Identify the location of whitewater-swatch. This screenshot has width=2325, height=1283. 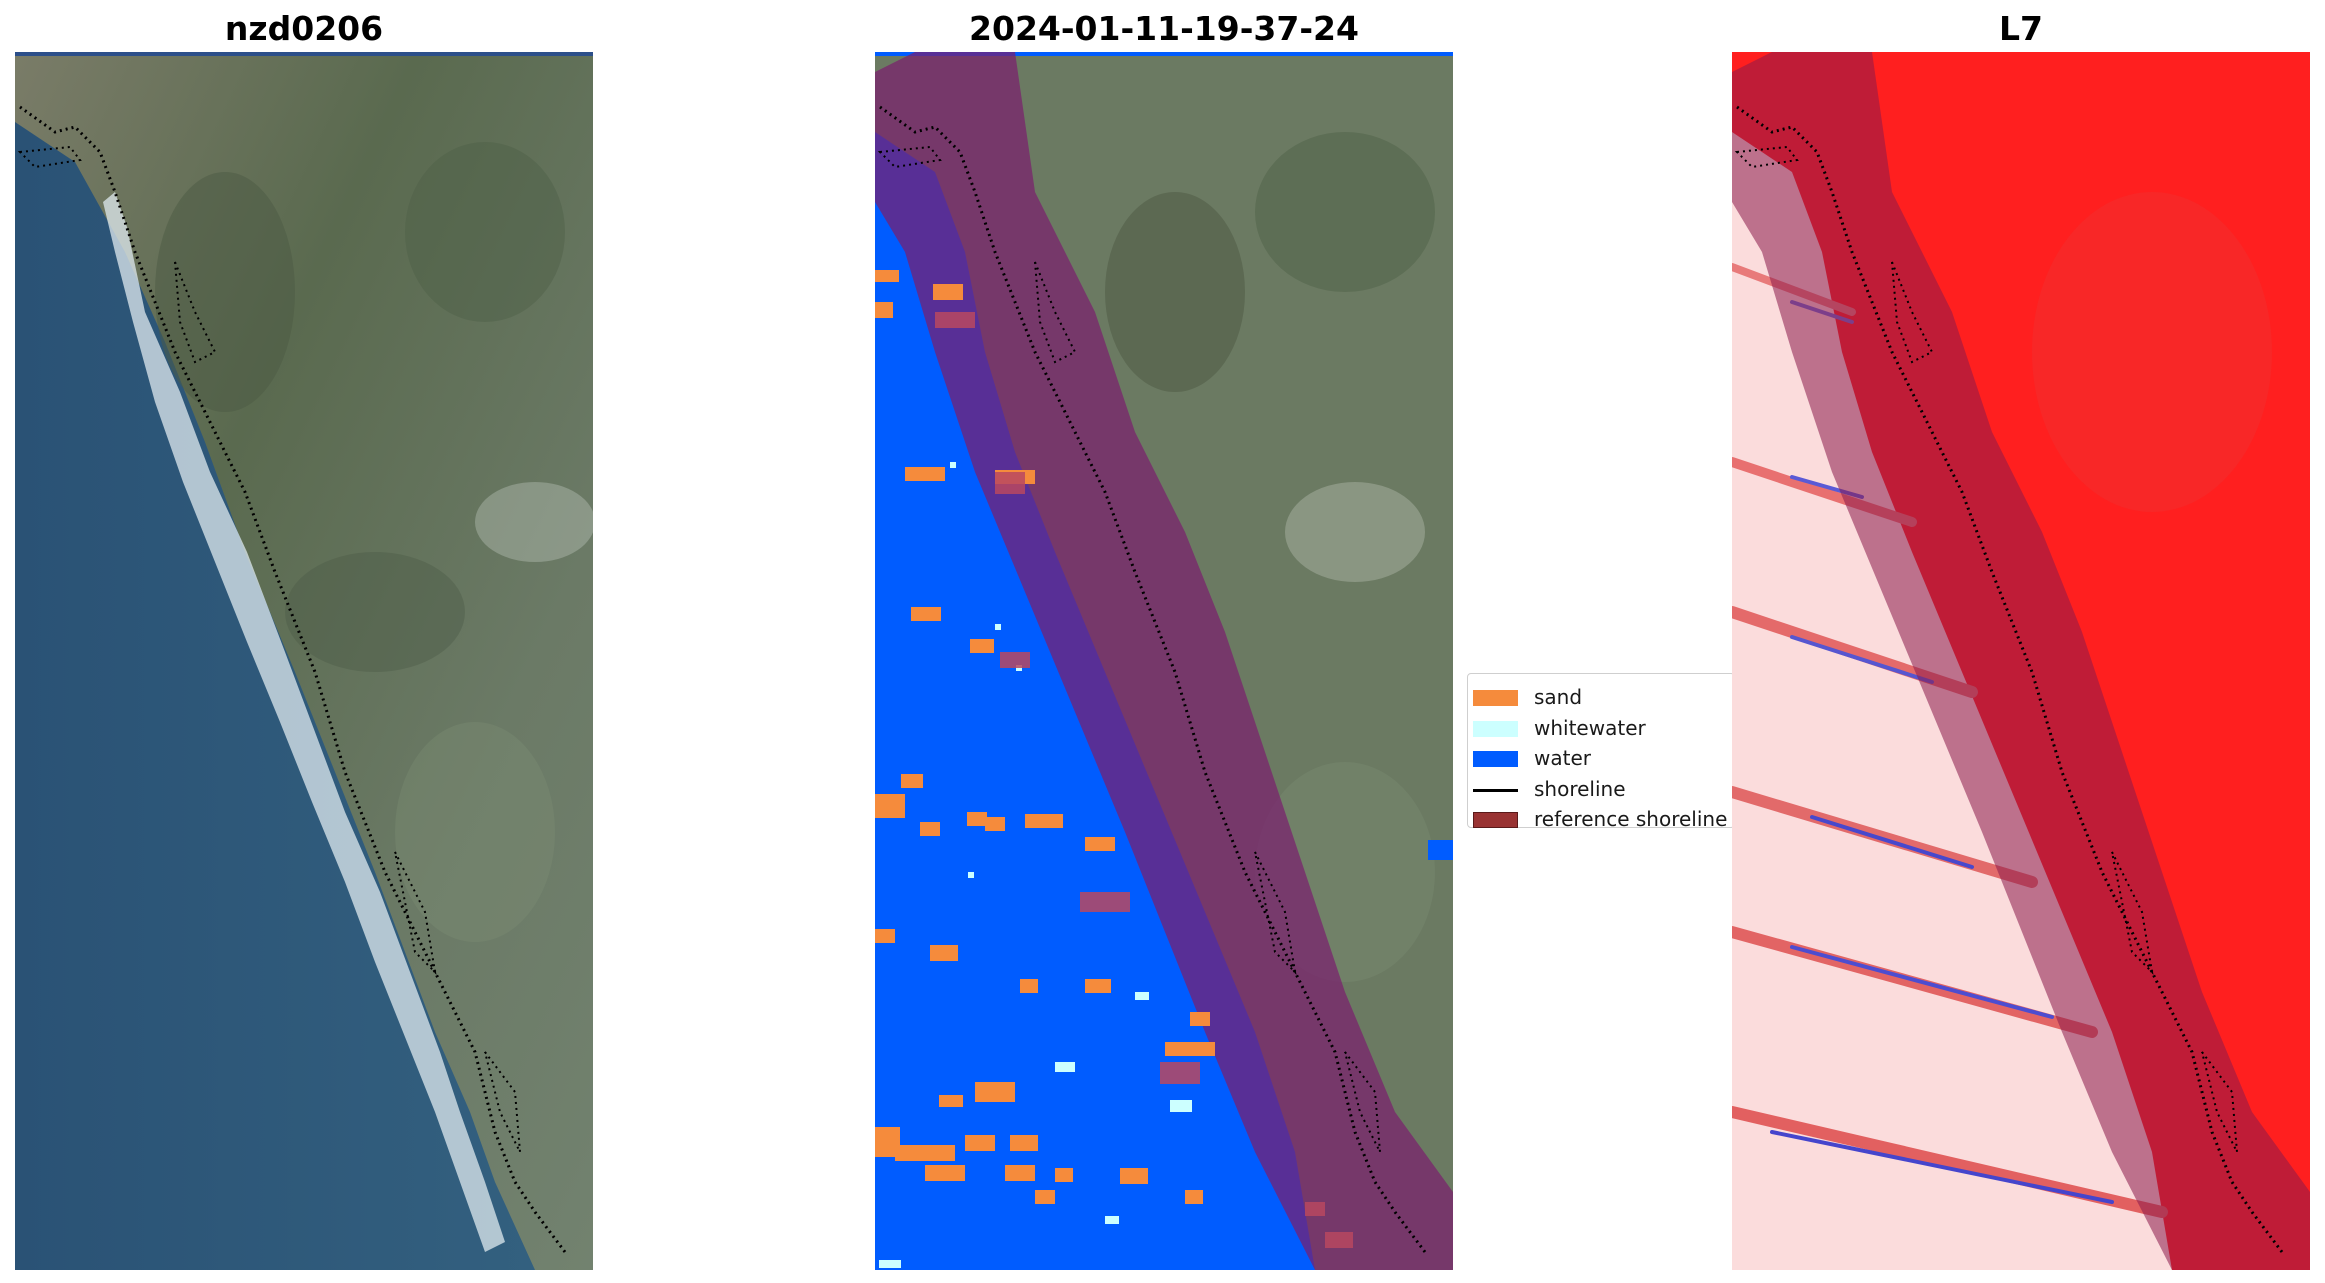
(1495, 728).